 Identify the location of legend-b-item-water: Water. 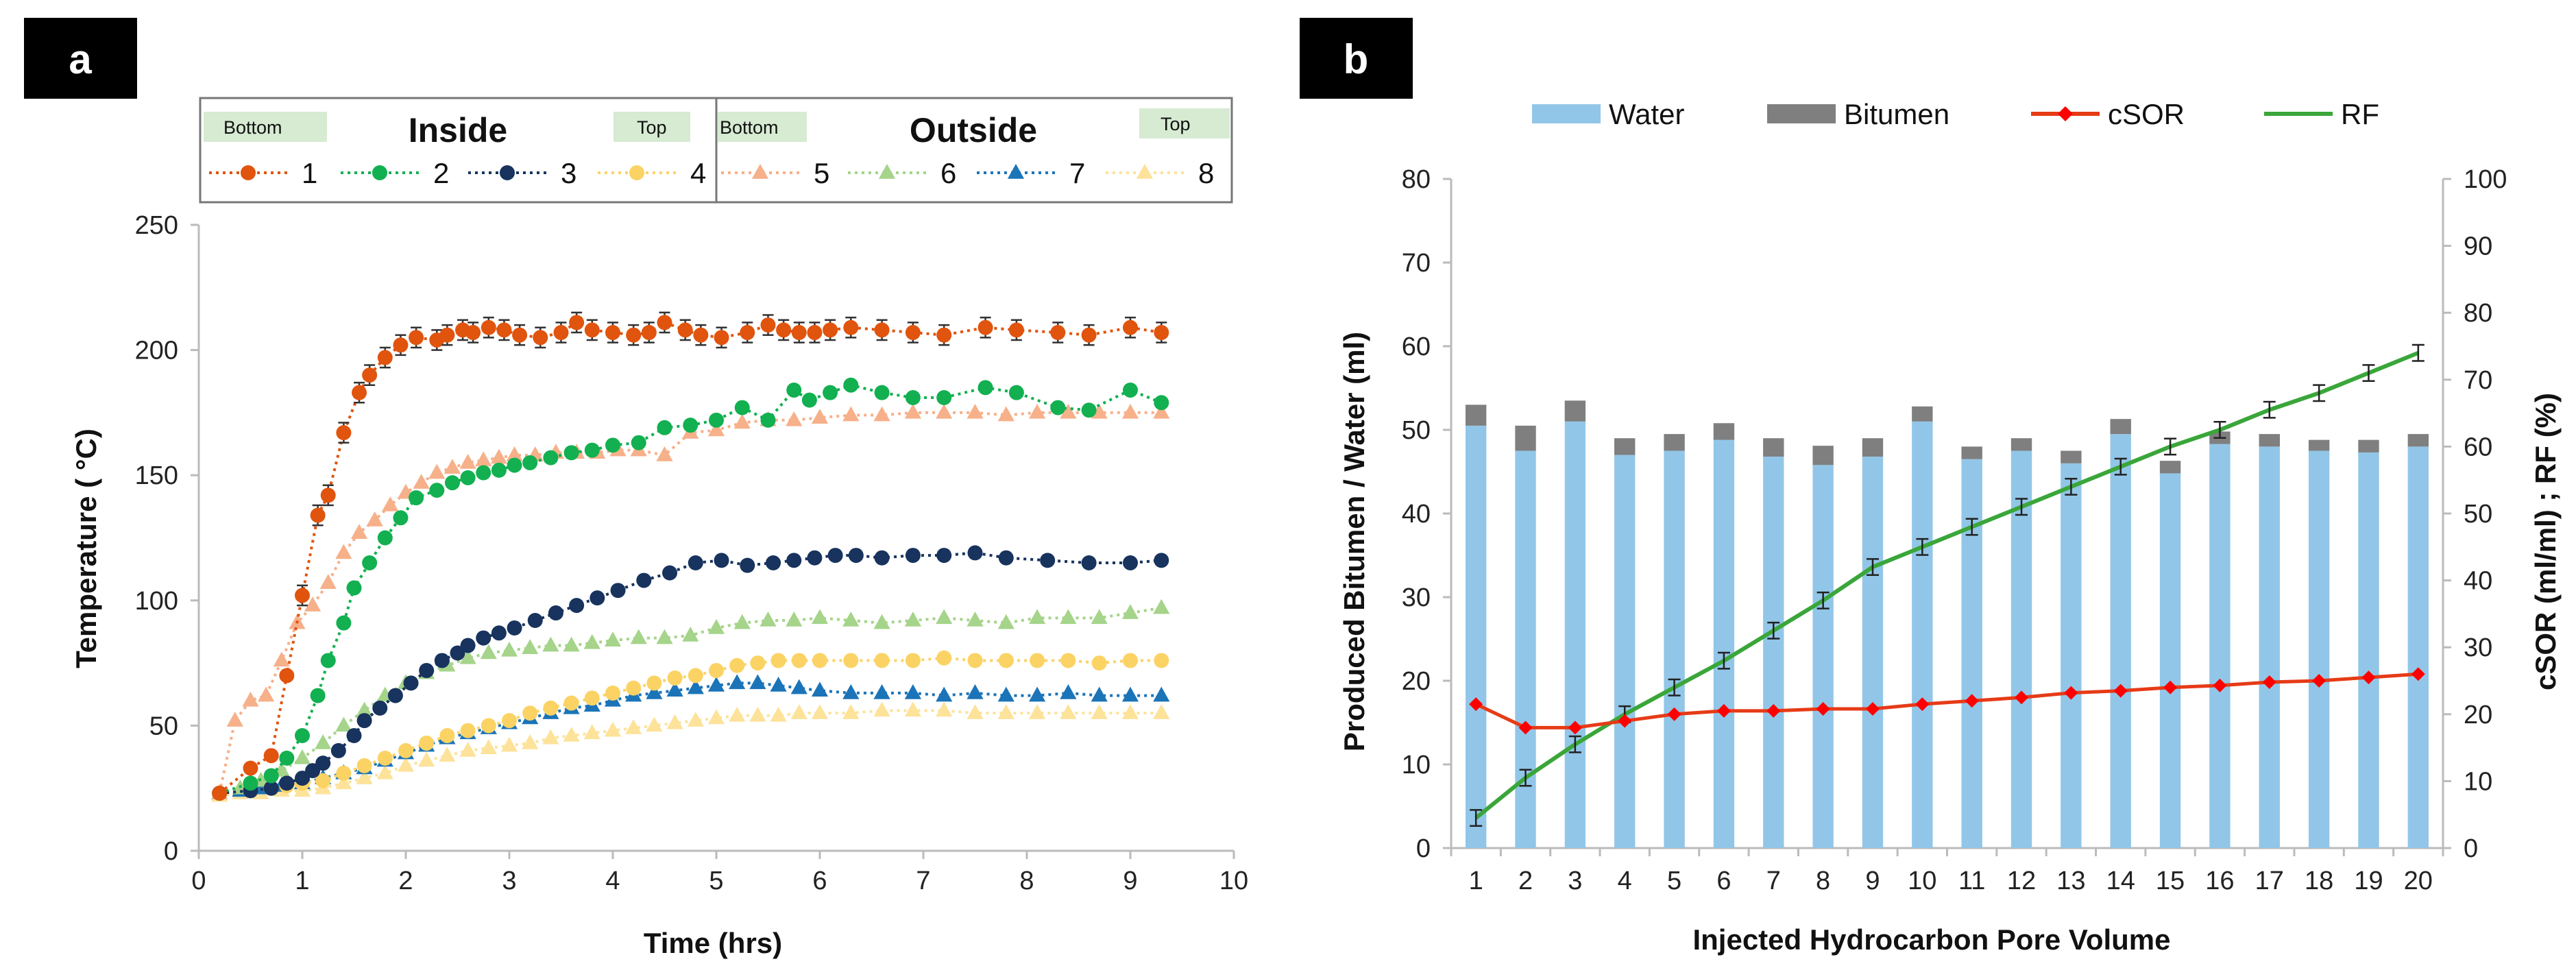
(1608, 114).